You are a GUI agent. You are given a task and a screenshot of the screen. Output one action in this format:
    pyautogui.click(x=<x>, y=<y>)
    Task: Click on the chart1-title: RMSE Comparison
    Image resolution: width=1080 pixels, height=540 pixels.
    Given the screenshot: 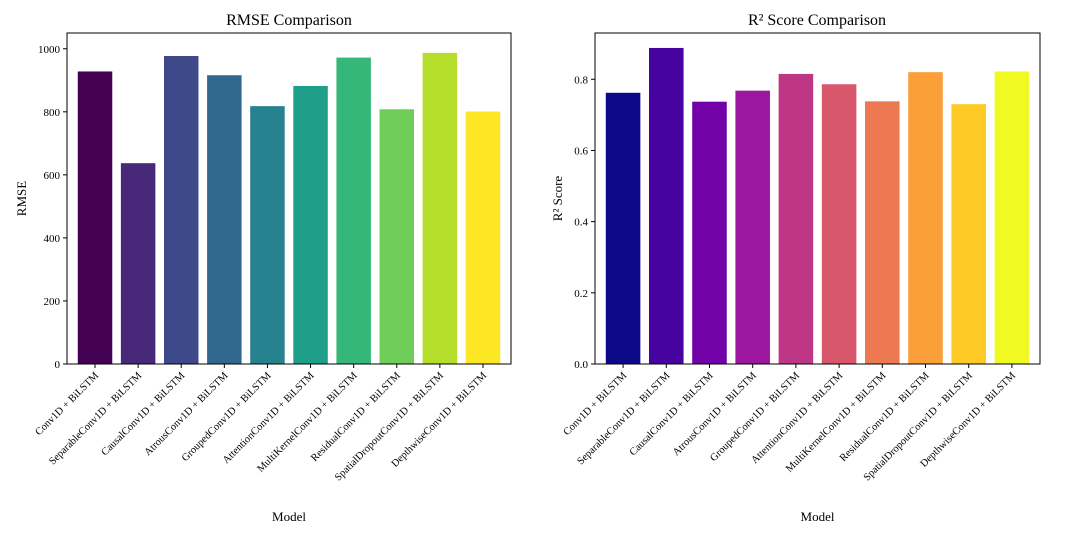 What is the action you would take?
    pyautogui.click(x=289, y=20)
    